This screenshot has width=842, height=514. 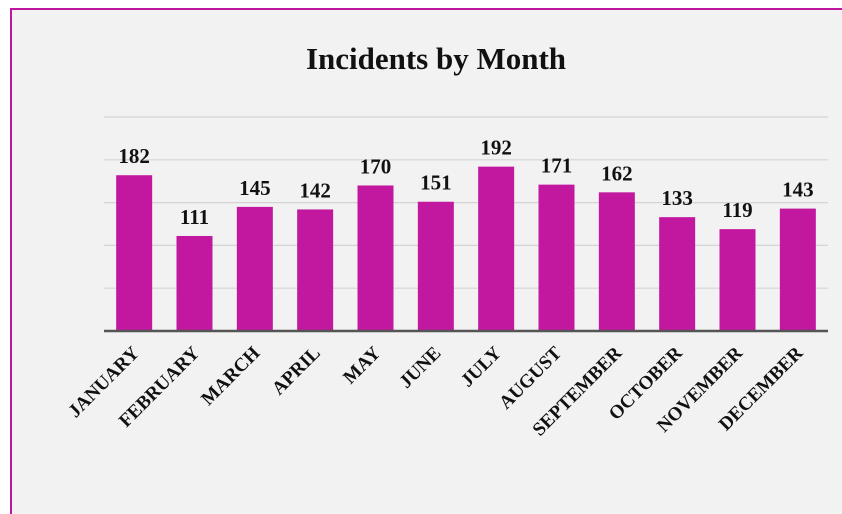 I want to click on data-label: 143, so click(x=798, y=190).